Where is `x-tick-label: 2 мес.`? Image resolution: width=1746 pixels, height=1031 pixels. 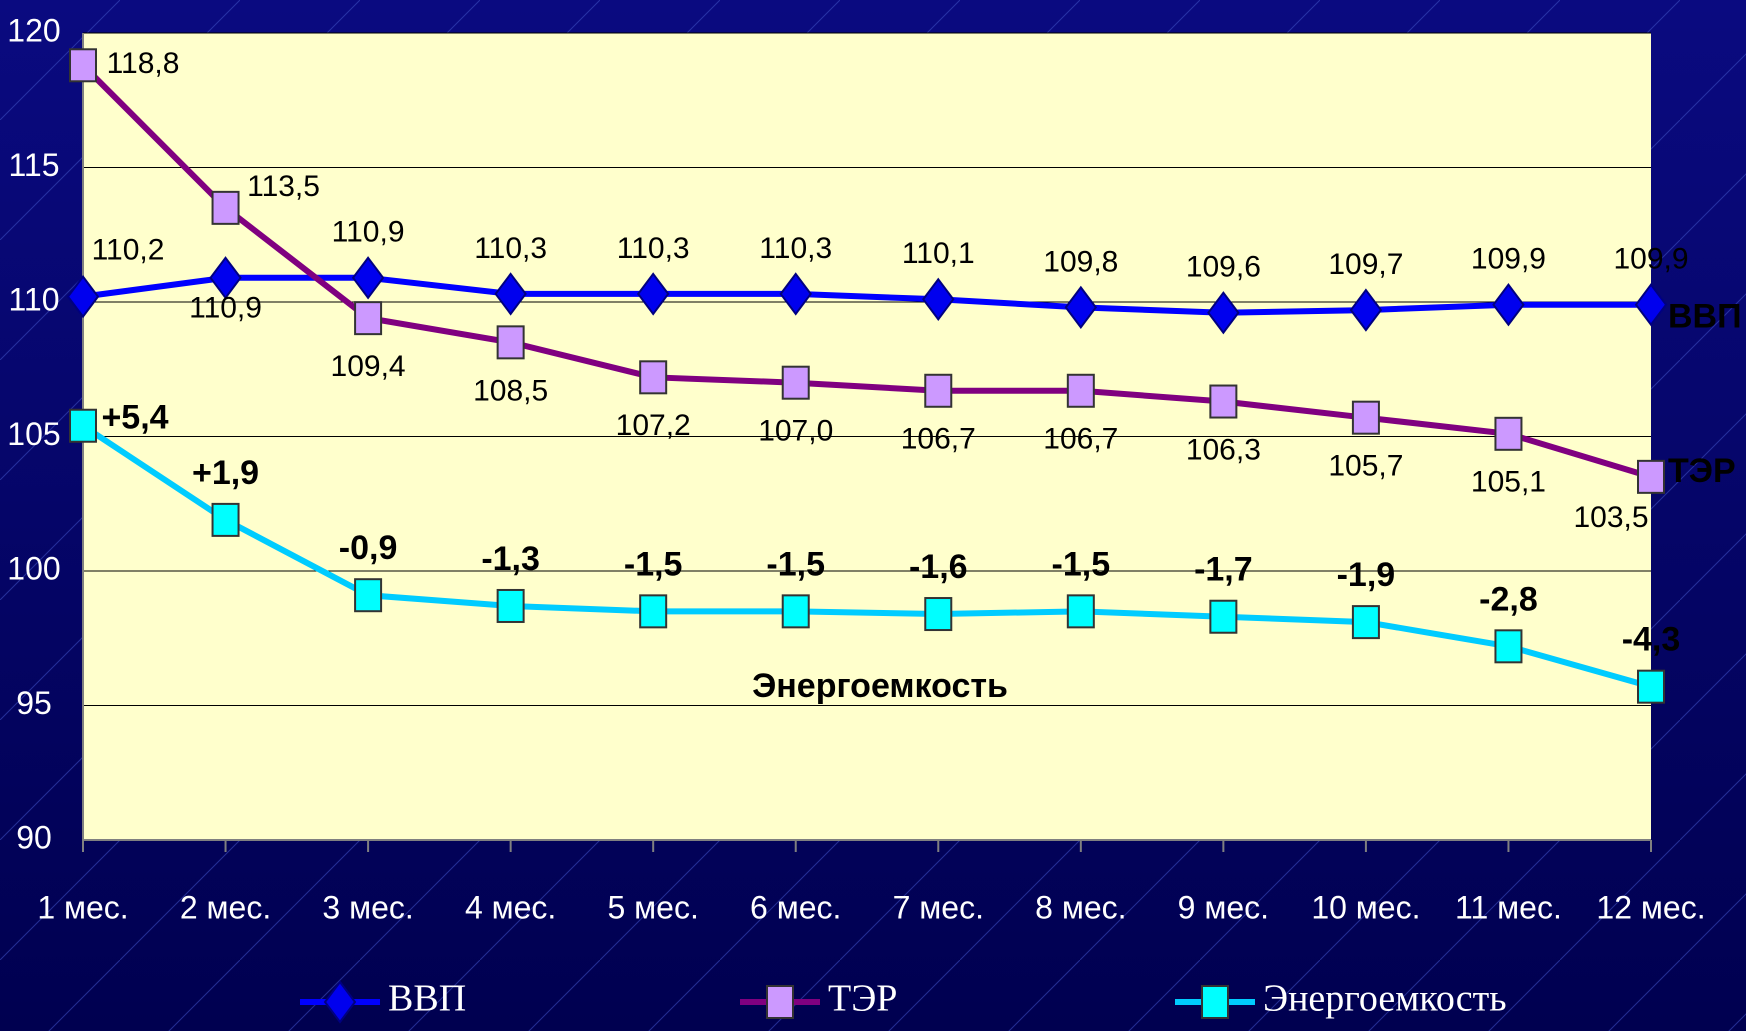 x-tick-label: 2 мес. is located at coordinates (225, 907).